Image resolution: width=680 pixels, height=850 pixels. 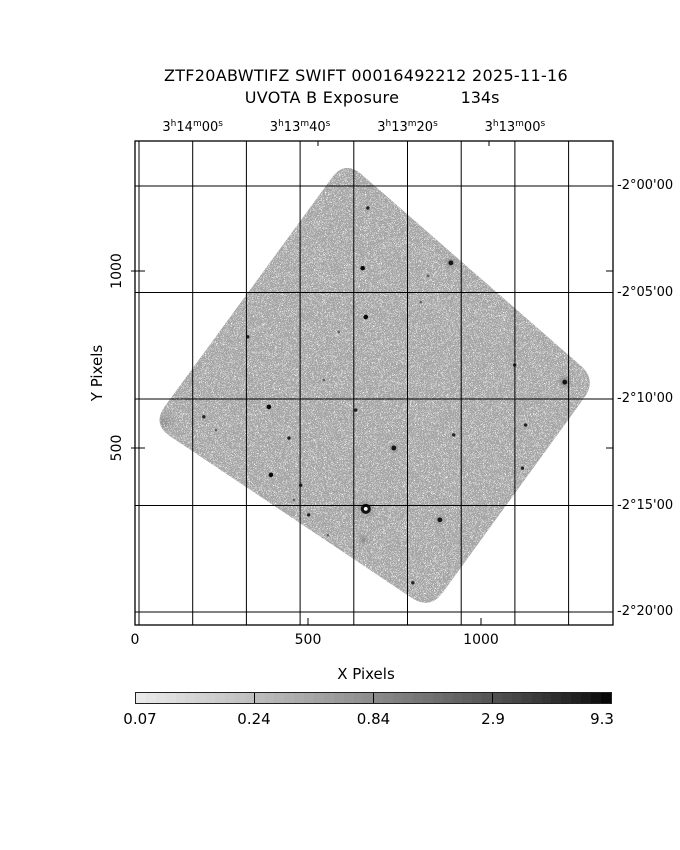 I want to click on y-tick-label: 500, so click(x=117, y=448).